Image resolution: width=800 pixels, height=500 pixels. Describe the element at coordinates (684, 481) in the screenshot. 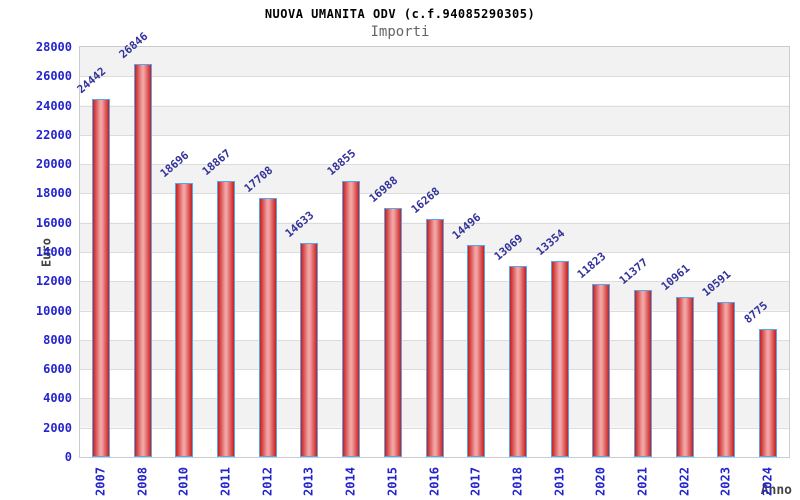

I see `x-axis-tick-label: 2022` at that location.